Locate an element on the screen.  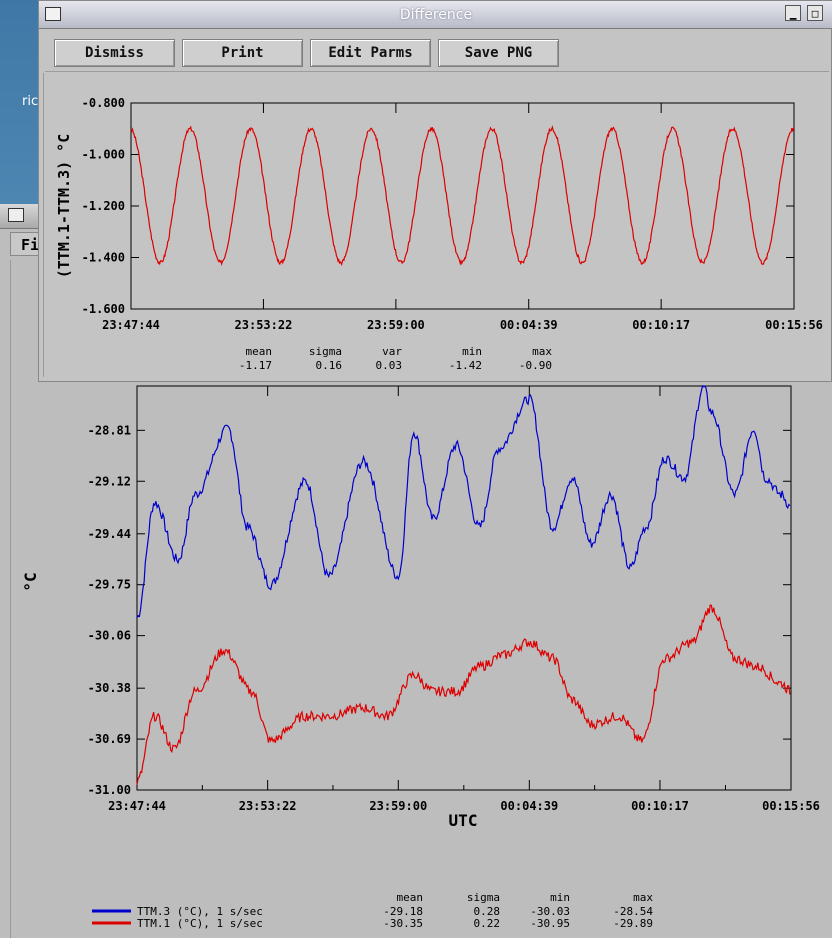
y-tick-label: -29.75 is located at coordinates (109, 585).